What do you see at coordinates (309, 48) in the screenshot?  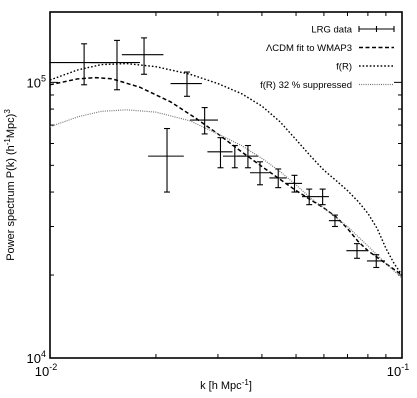 I see `legend-label: ΛCDM fit to WMAP3` at bounding box center [309, 48].